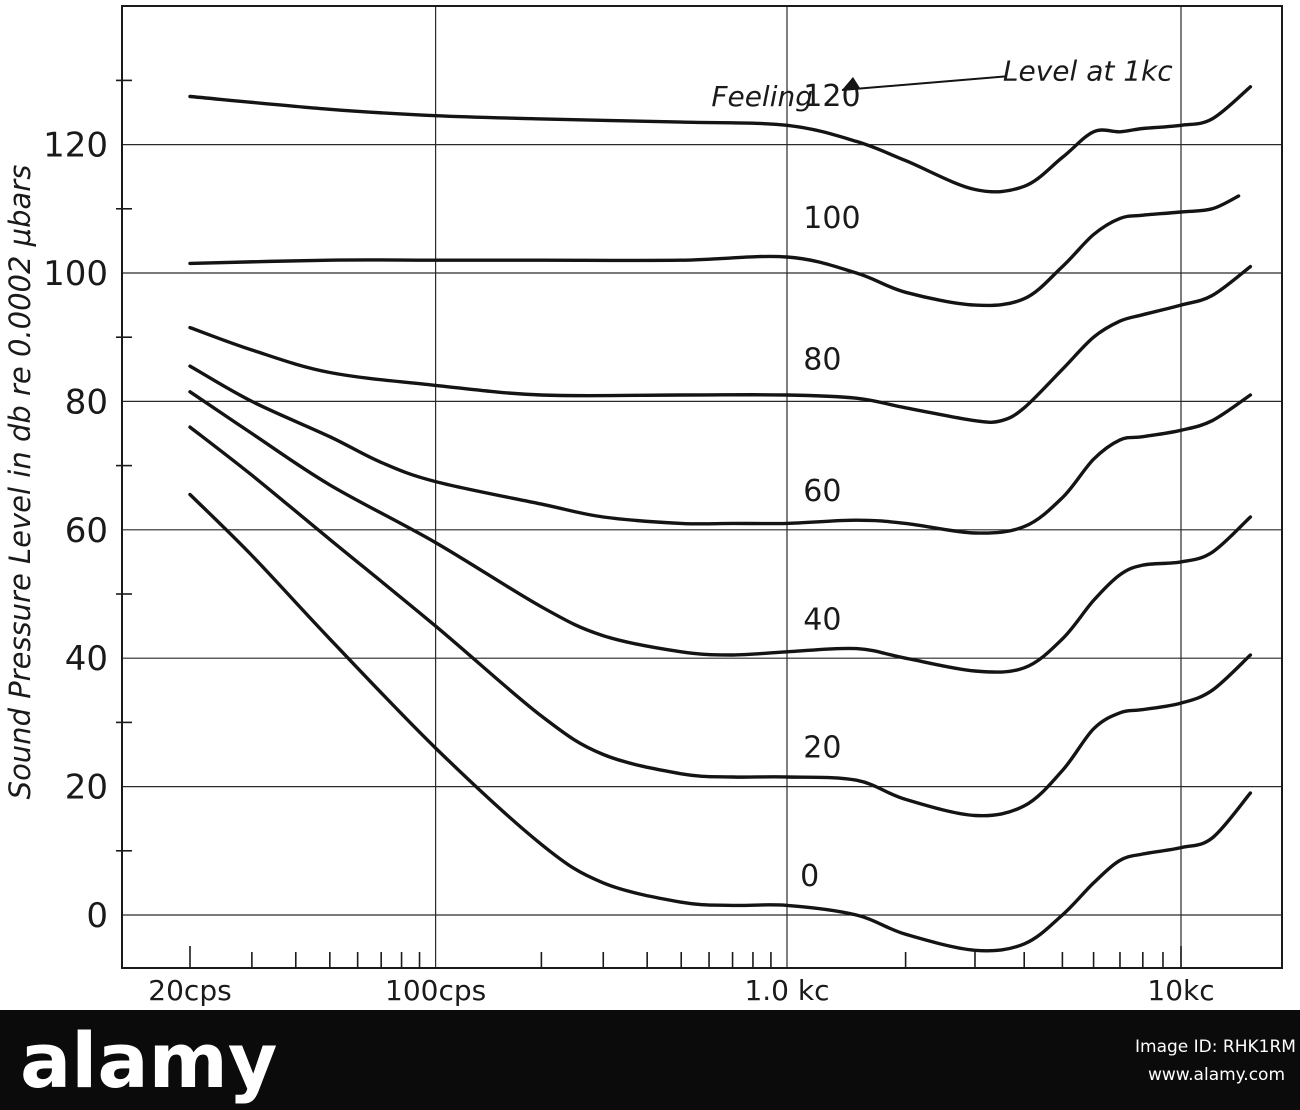 The height and width of the screenshot is (1110, 1300). What do you see at coordinates (822, 619) in the screenshot?
I see `curve-label-40: 40` at bounding box center [822, 619].